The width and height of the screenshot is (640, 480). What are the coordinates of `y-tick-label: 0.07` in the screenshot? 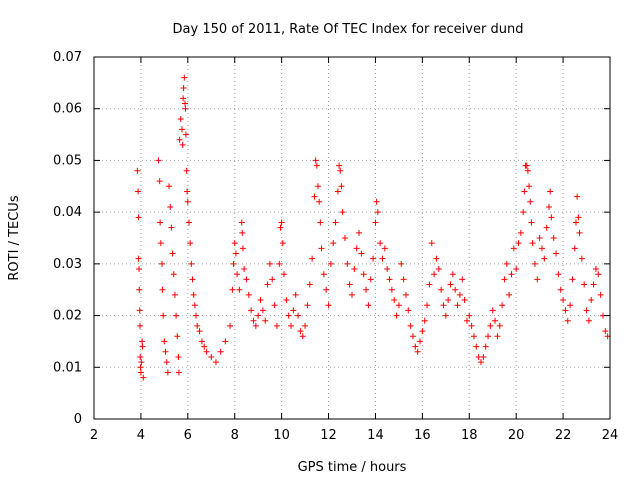 It's located at (67, 57).